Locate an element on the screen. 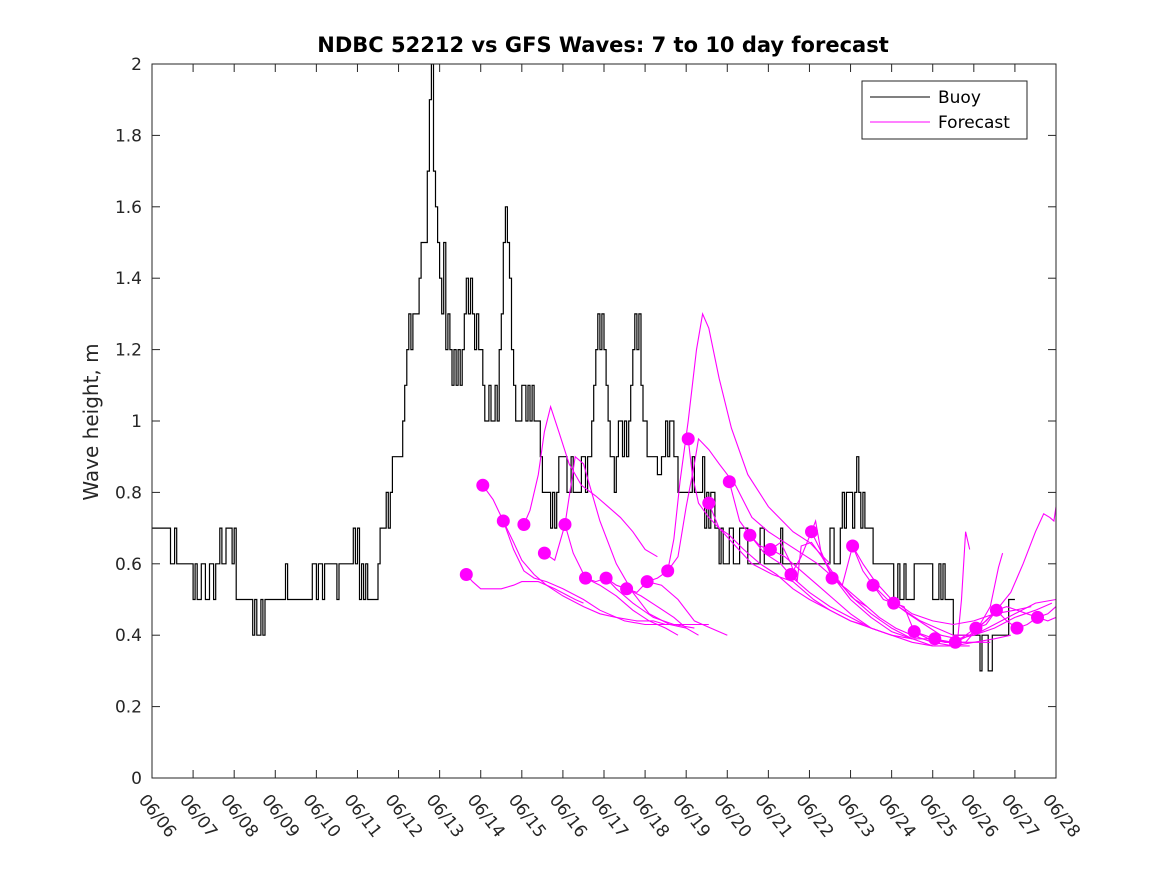 The height and width of the screenshot is (879, 1167). legend-box is located at coordinates (944, 110).